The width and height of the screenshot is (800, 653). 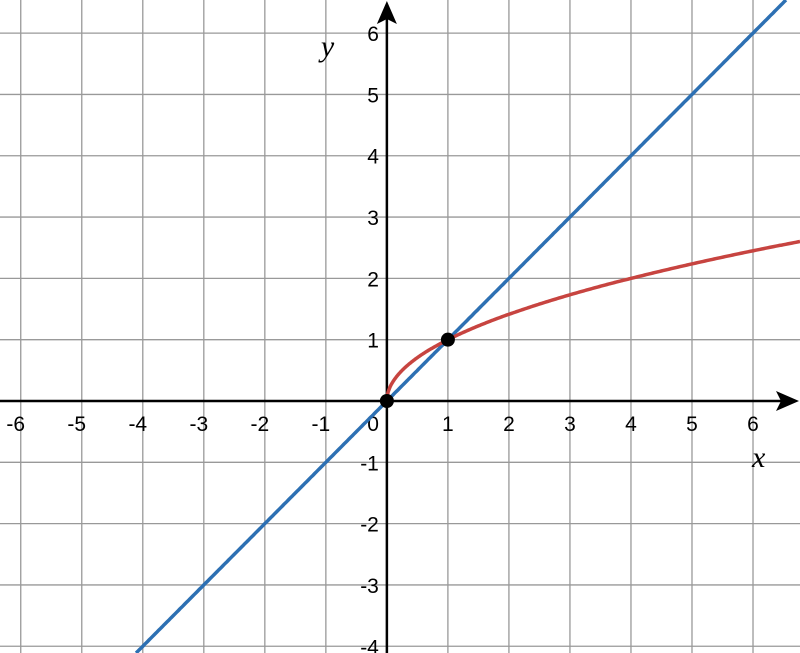 What do you see at coordinates (386, 12) in the screenshot?
I see `y-axis-arrow` at bounding box center [386, 12].